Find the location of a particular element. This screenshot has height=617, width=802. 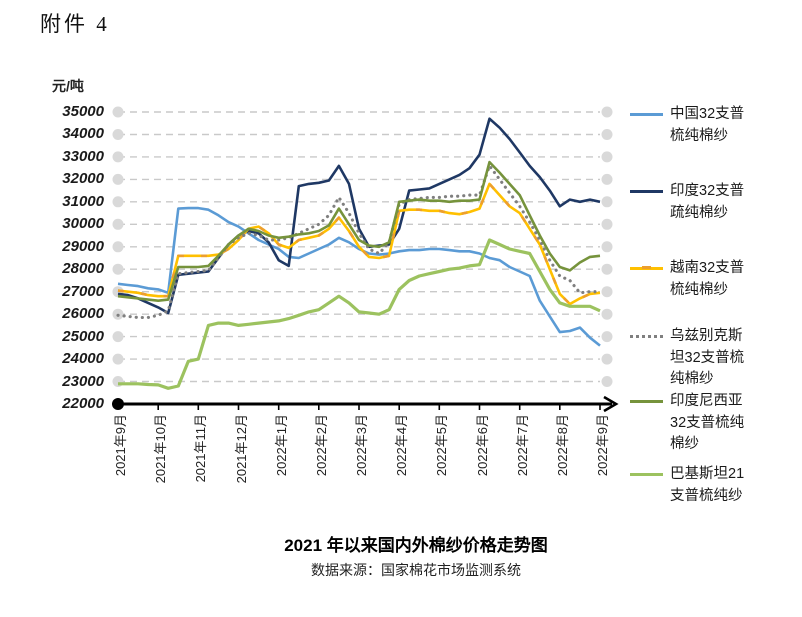

legend-item: 乌兹别克斯 坦32支普梳 纯棉纱 is located at coordinates (687, 358).